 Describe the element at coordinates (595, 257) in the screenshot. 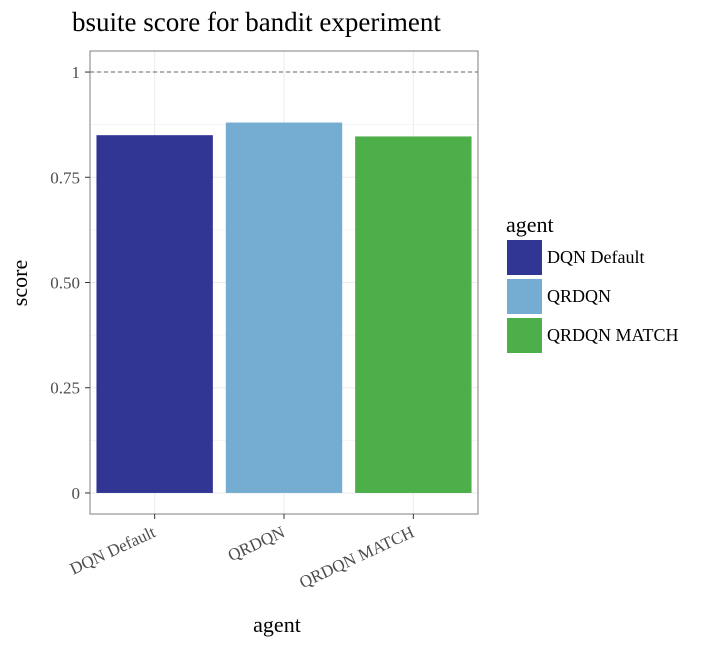

I see `legend-label: DQN Default` at that location.